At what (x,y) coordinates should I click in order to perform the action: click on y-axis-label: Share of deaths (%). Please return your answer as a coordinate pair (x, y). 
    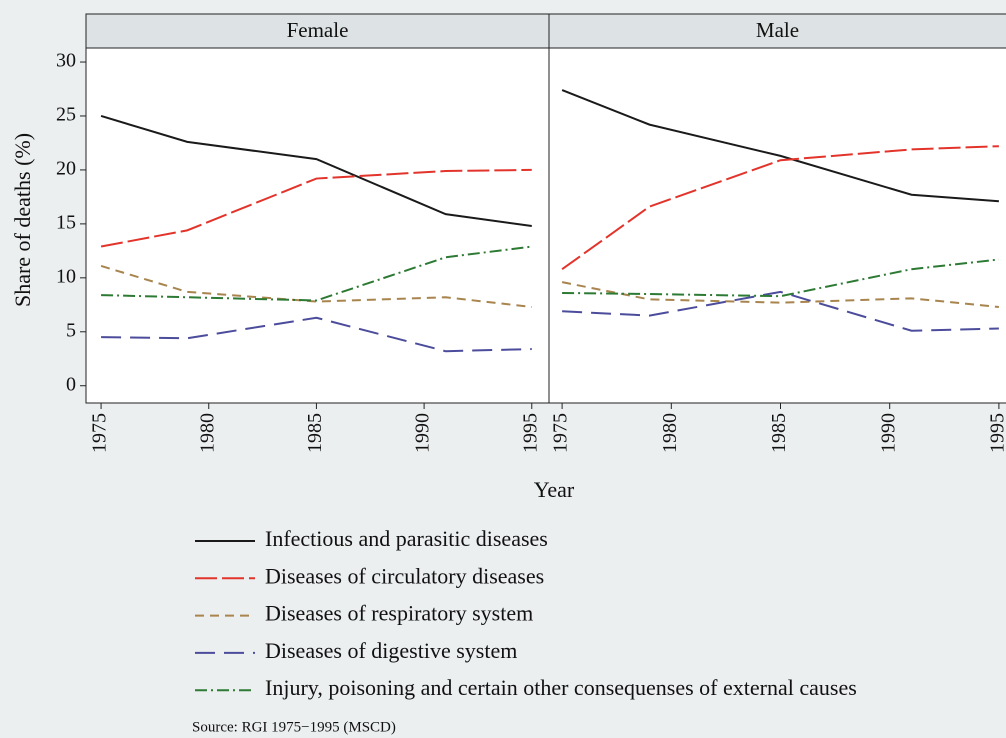
    Looking at the image, I should click on (22, 220).